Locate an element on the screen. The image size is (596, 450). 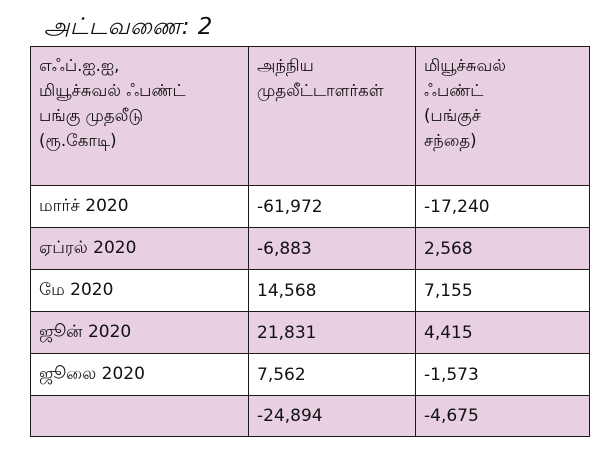
foreign-value-cell: 21,831 is located at coordinates (332, 332).